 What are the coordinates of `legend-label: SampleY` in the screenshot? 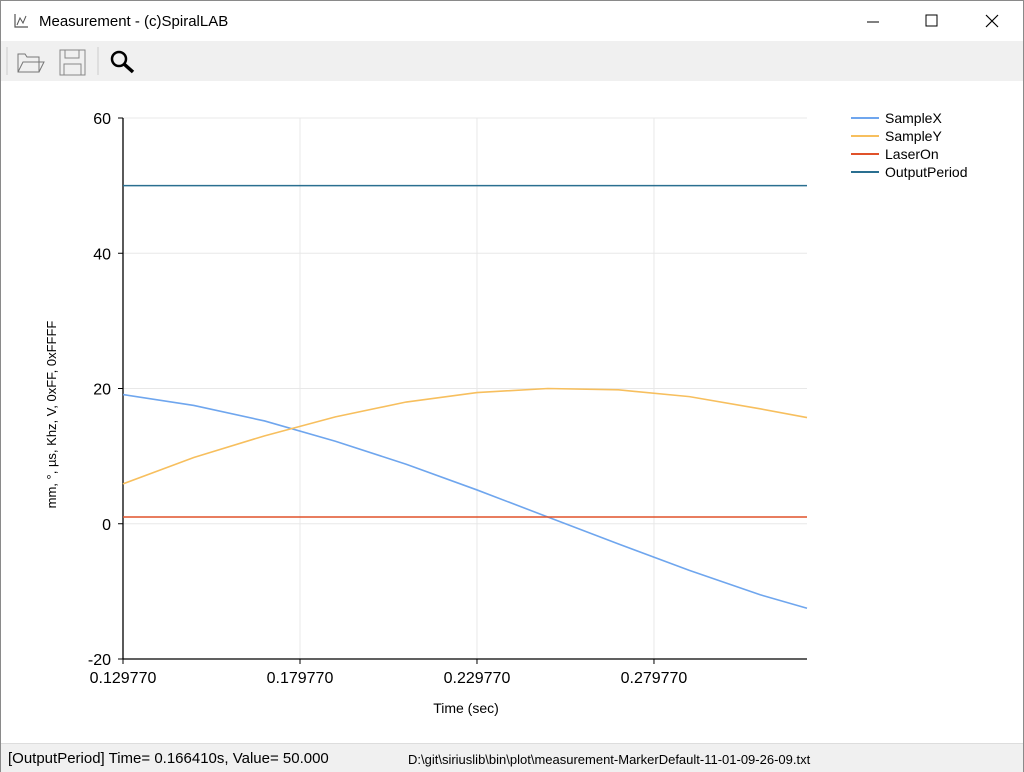 It's located at (913, 136).